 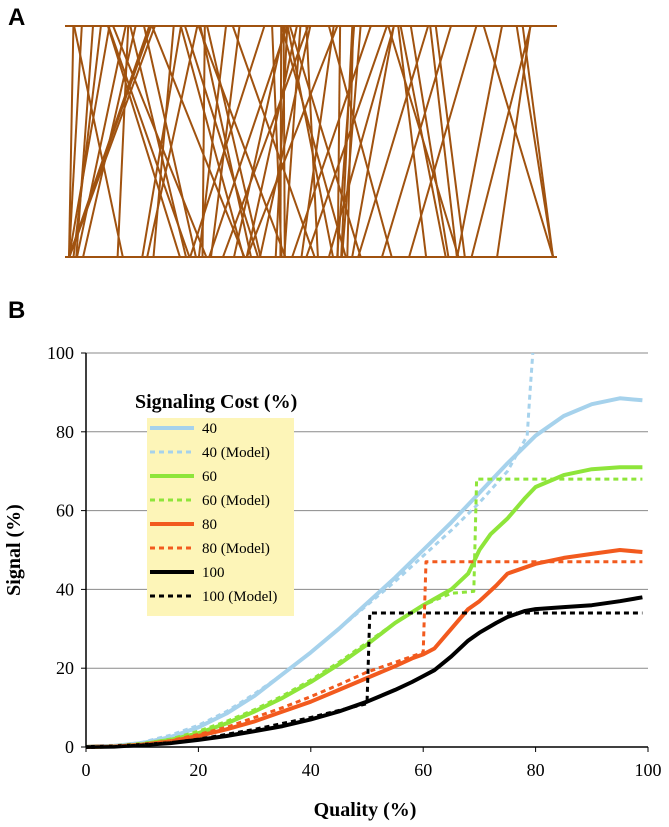 I want to click on x-tick-label: 100, so click(x=648, y=770).